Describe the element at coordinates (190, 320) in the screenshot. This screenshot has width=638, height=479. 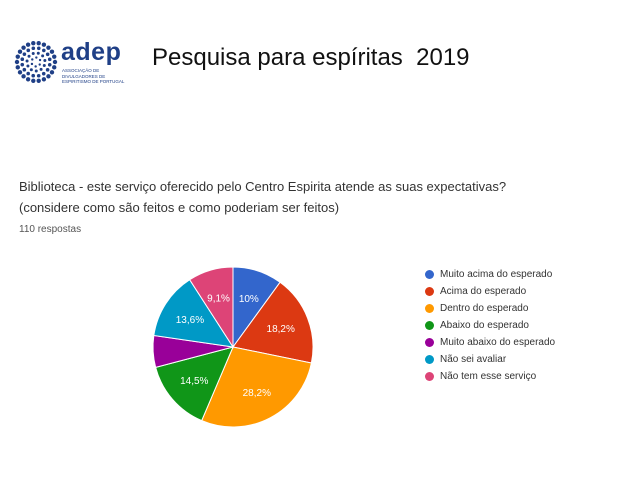
I see `pie-slice-label-6: 13,6%` at that location.